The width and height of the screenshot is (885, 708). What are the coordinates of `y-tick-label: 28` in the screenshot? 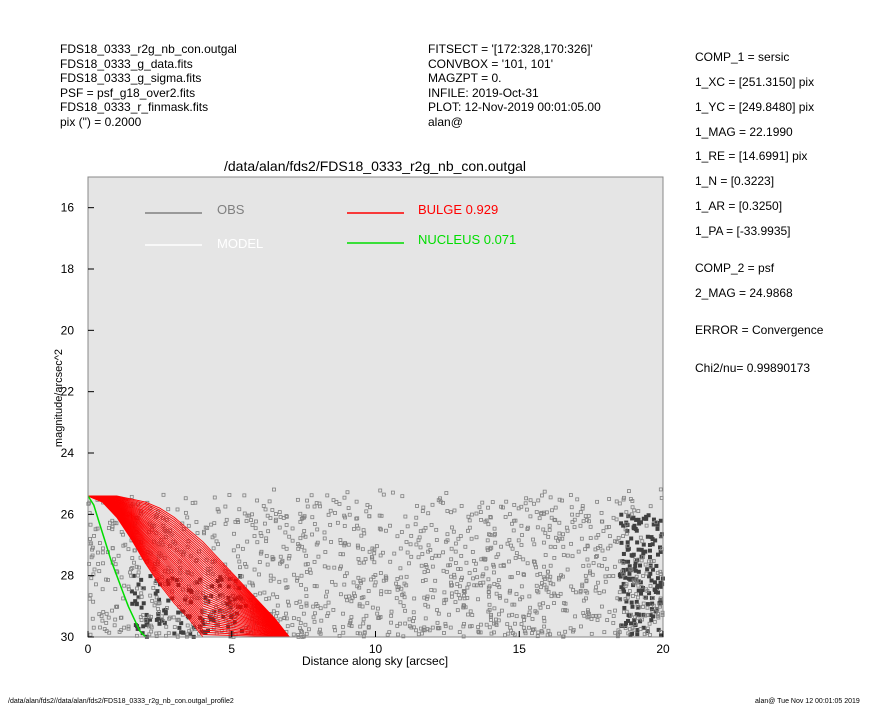 It's located at (68, 576).